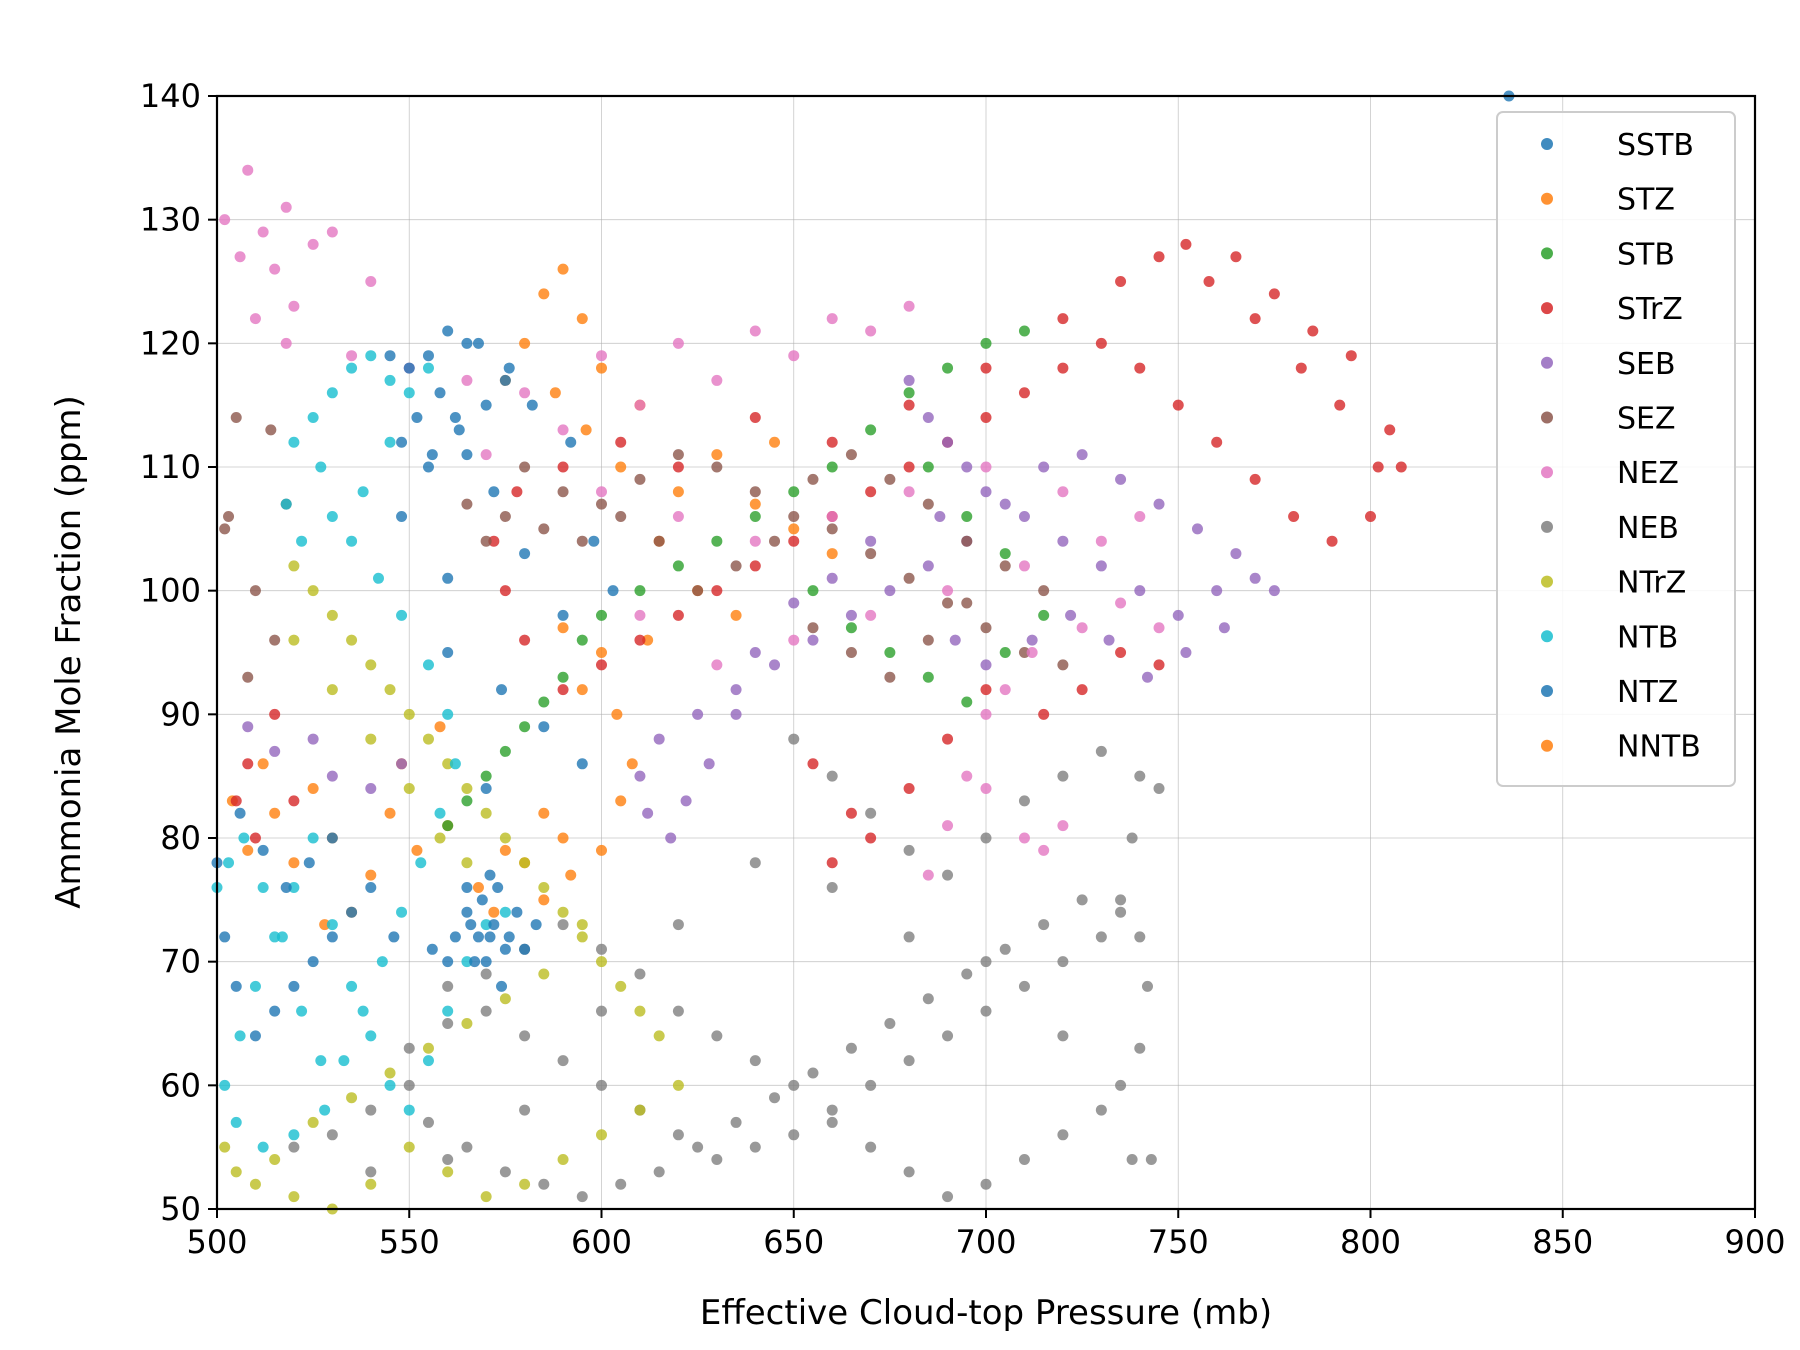 The height and width of the screenshot is (1350, 1800). I want to click on legend-marker-stb, so click(1547, 253).